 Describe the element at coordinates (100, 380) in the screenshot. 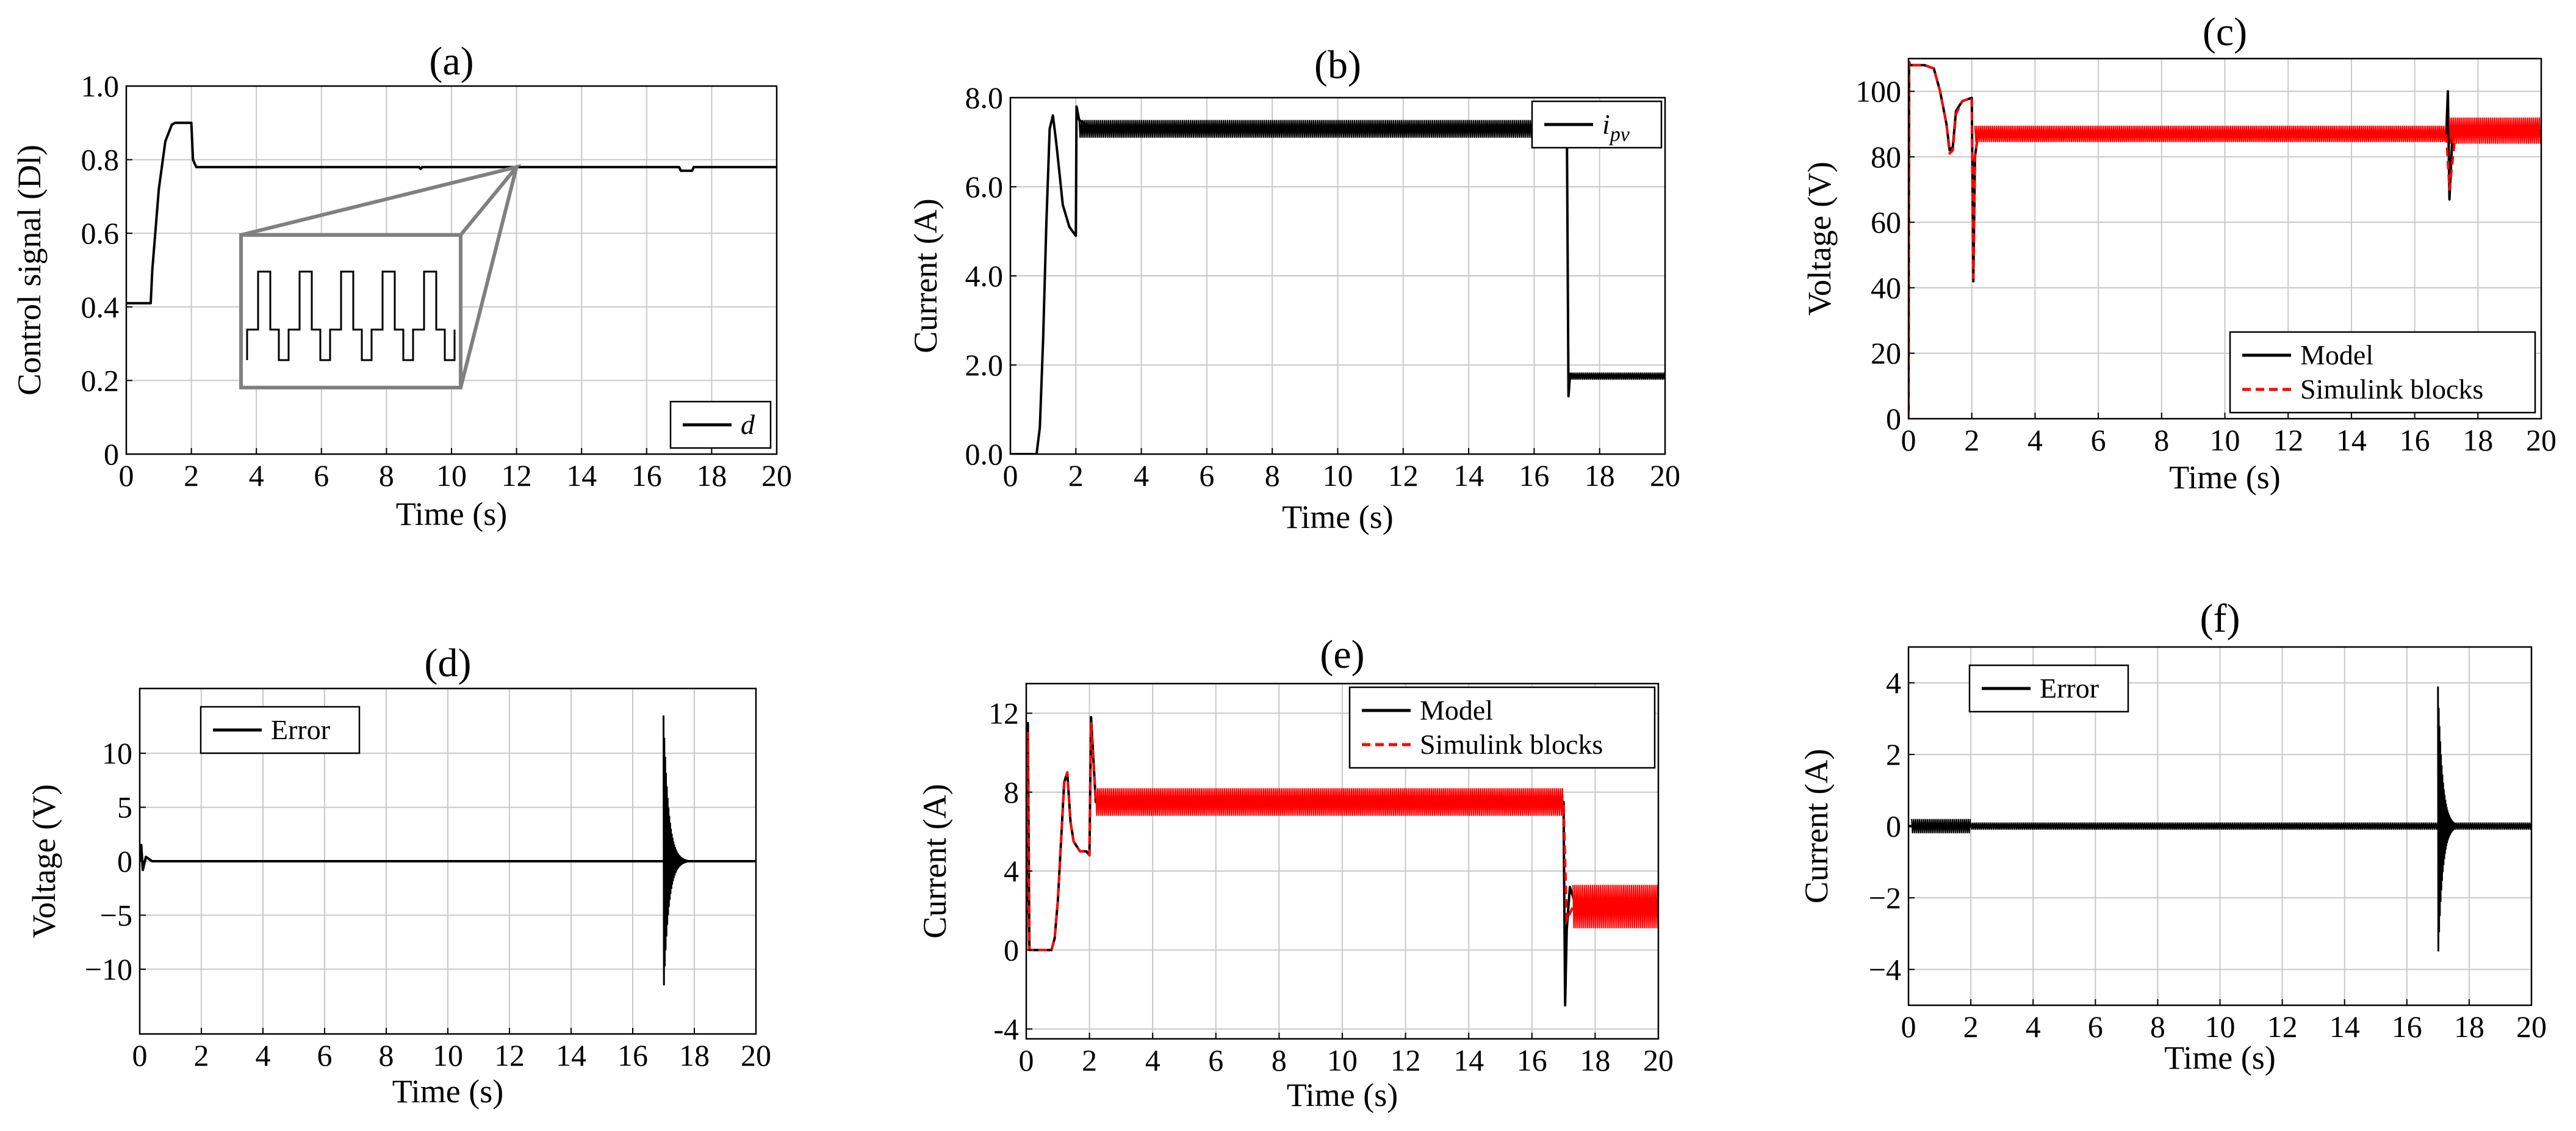

I see `ytick-label-a-1: 0.2` at that location.